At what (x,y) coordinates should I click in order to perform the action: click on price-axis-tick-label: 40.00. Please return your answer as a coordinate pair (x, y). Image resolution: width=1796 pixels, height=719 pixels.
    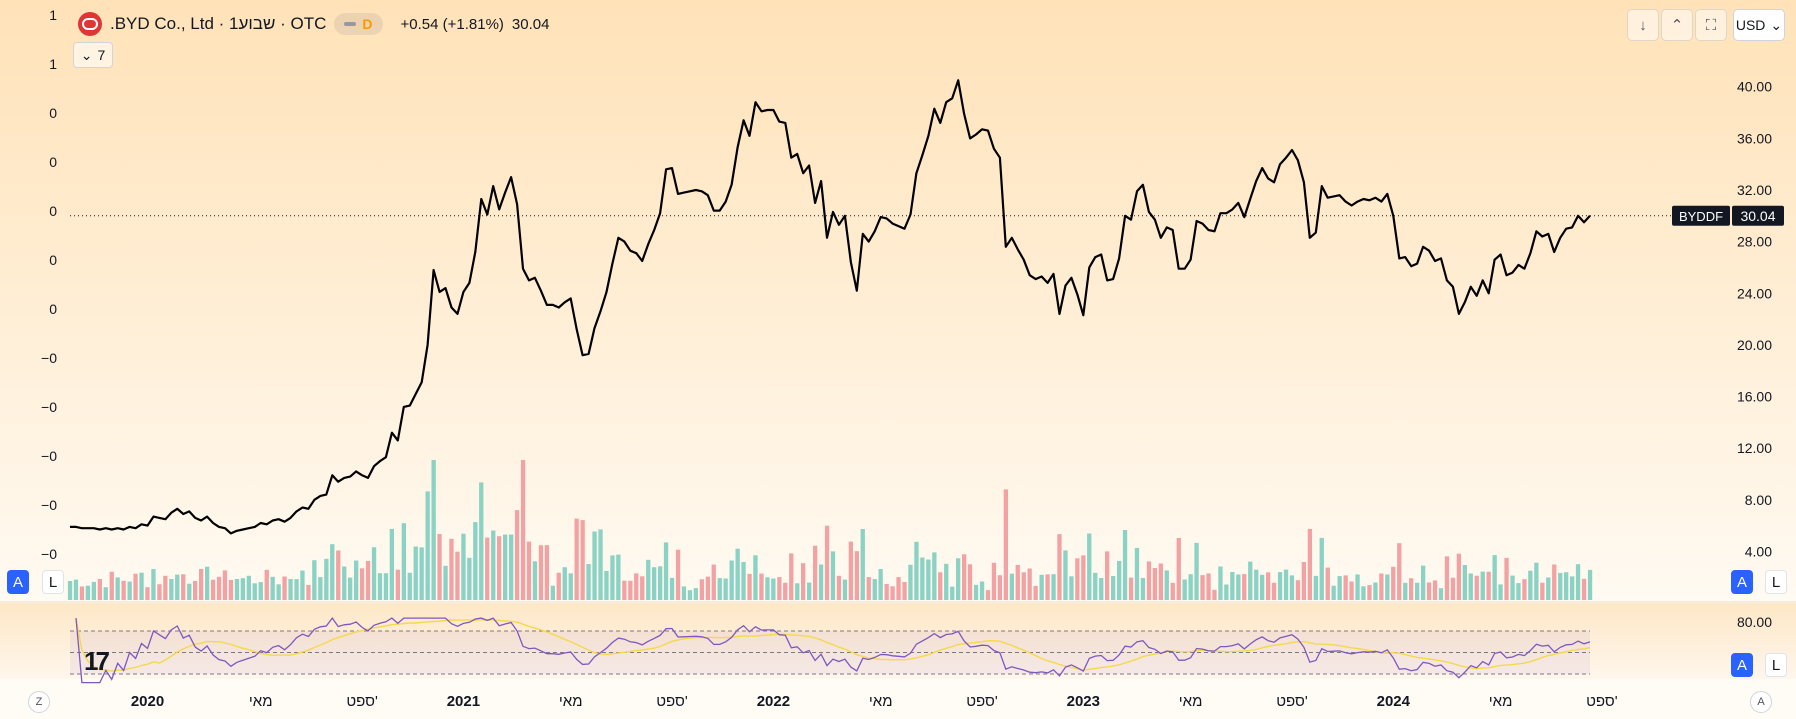
    Looking at the image, I should click on (1754, 87).